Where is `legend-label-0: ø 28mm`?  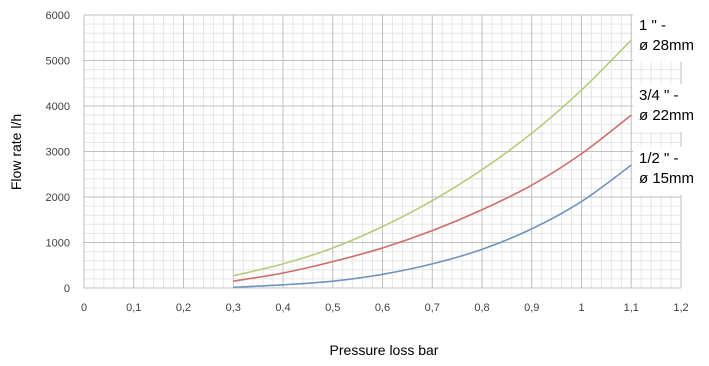
legend-label-0: ø 28mm is located at coordinates (666, 45).